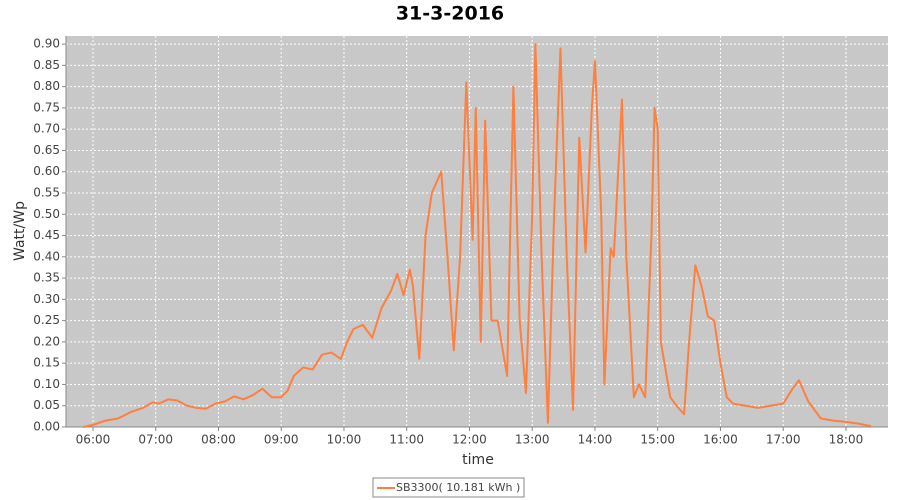 This screenshot has height=500, width=900. What do you see at coordinates (46, 235) in the screenshot?
I see `y-tick-label: 0.45` at bounding box center [46, 235].